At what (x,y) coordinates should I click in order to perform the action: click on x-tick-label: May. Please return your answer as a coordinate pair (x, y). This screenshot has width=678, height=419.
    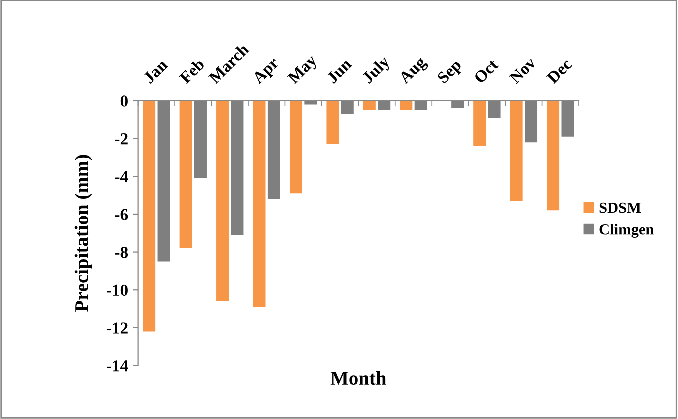
    Looking at the image, I should click on (303, 70).